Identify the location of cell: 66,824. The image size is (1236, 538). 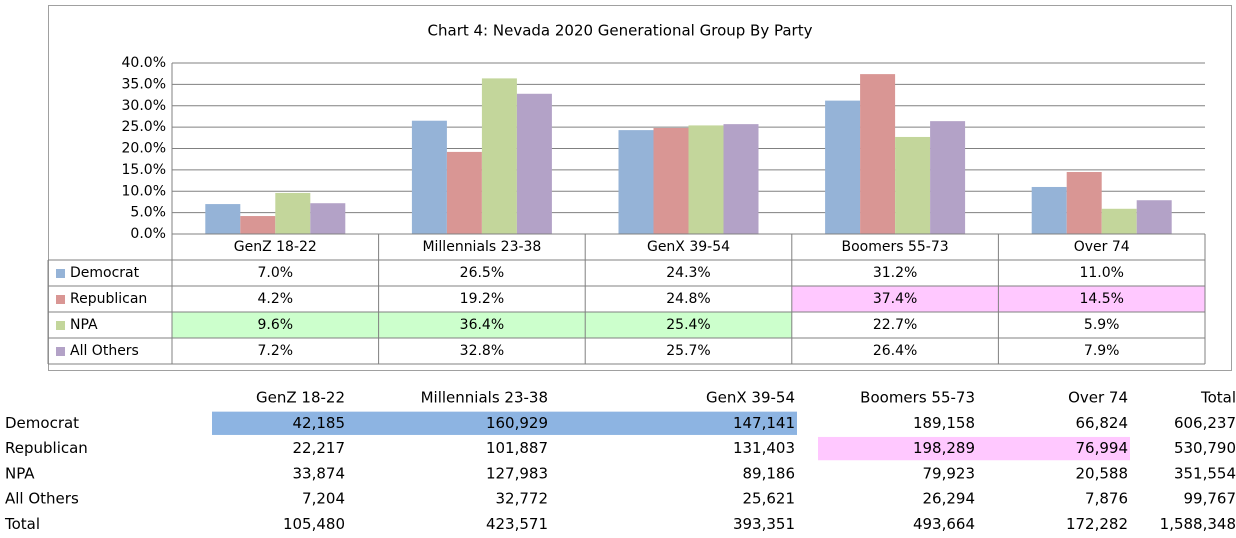
(1102, 423).